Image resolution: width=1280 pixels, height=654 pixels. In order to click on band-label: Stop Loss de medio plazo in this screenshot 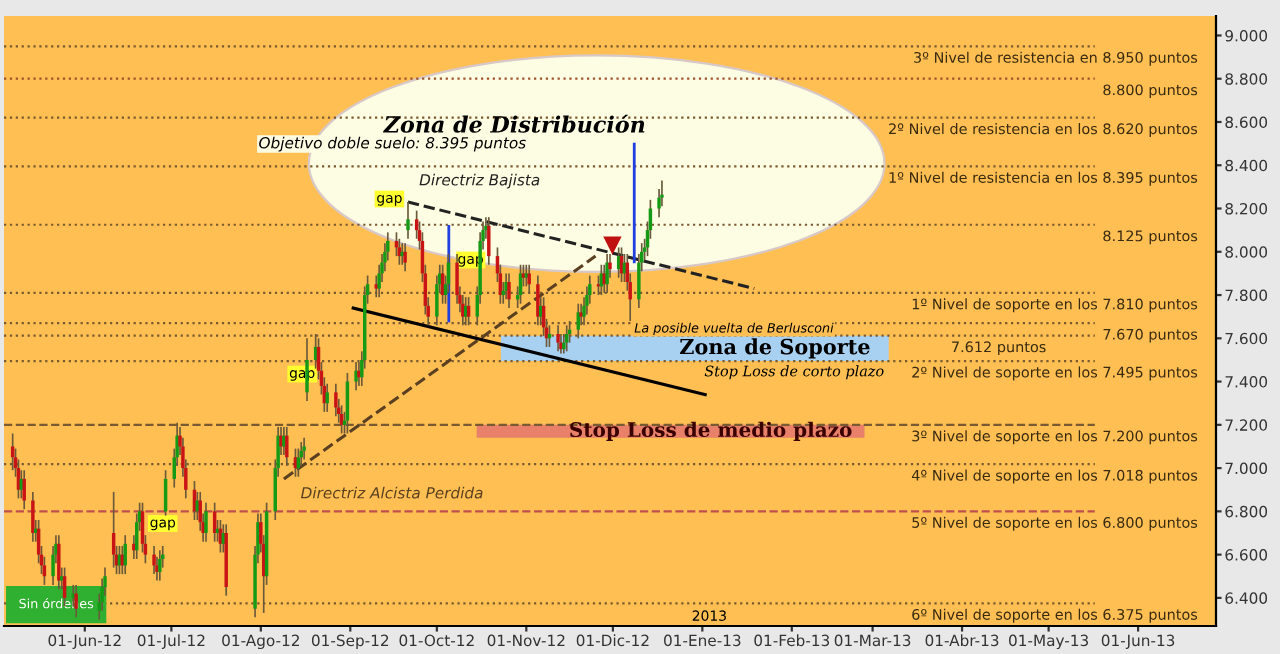, I will do `click(711, 431)`.